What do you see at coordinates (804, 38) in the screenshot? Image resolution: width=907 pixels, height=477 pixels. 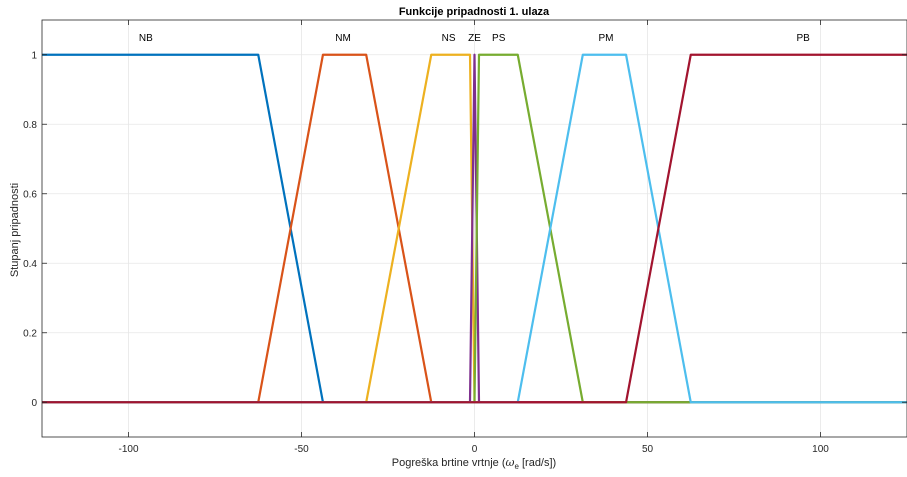 I see `mf-label-pb: PB` at bounding box center [804, 38].